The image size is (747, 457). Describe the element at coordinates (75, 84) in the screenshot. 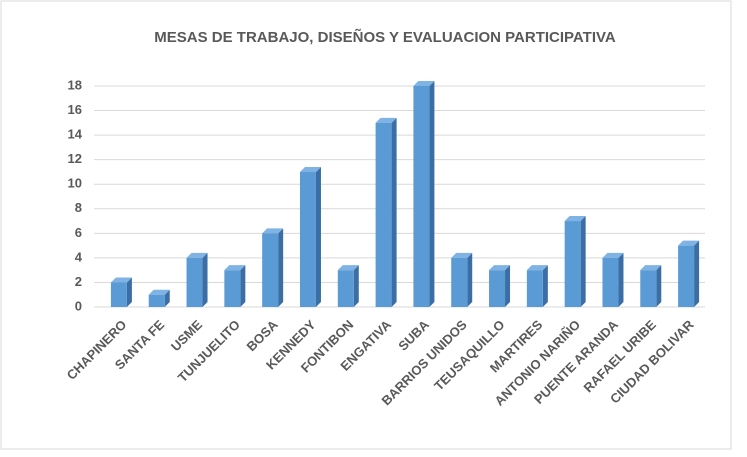

I see `y-tick-label: 18` at that location.